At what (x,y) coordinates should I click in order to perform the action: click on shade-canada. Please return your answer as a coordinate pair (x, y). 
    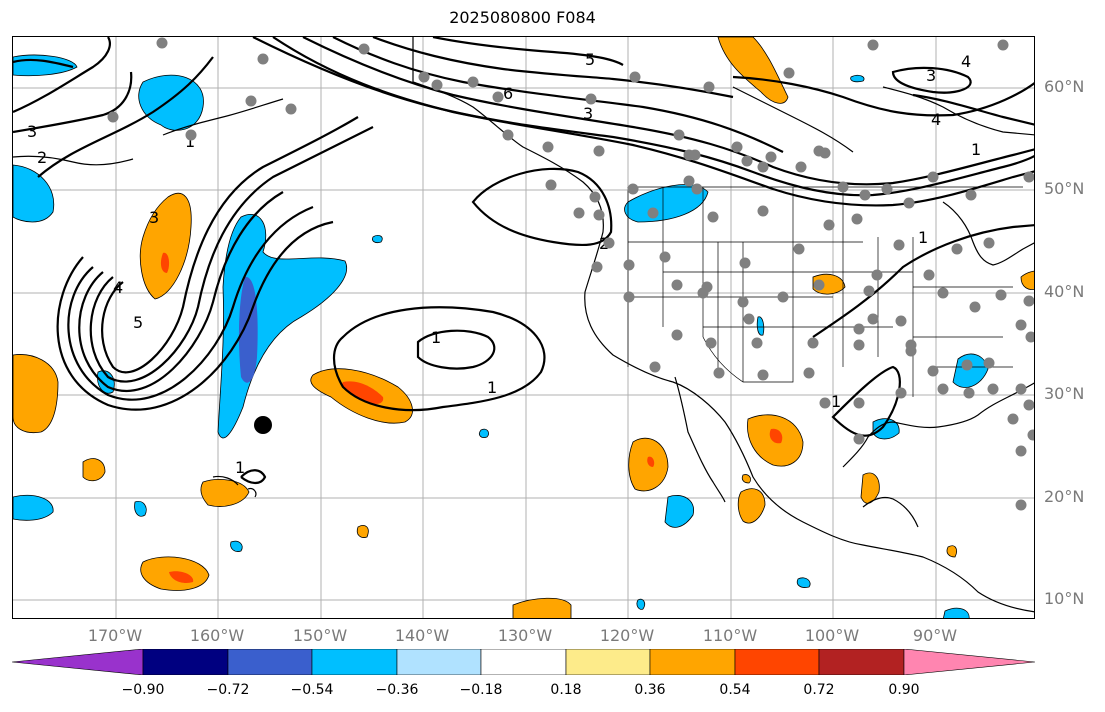
    Looking at the image, I should click on (753, 70).